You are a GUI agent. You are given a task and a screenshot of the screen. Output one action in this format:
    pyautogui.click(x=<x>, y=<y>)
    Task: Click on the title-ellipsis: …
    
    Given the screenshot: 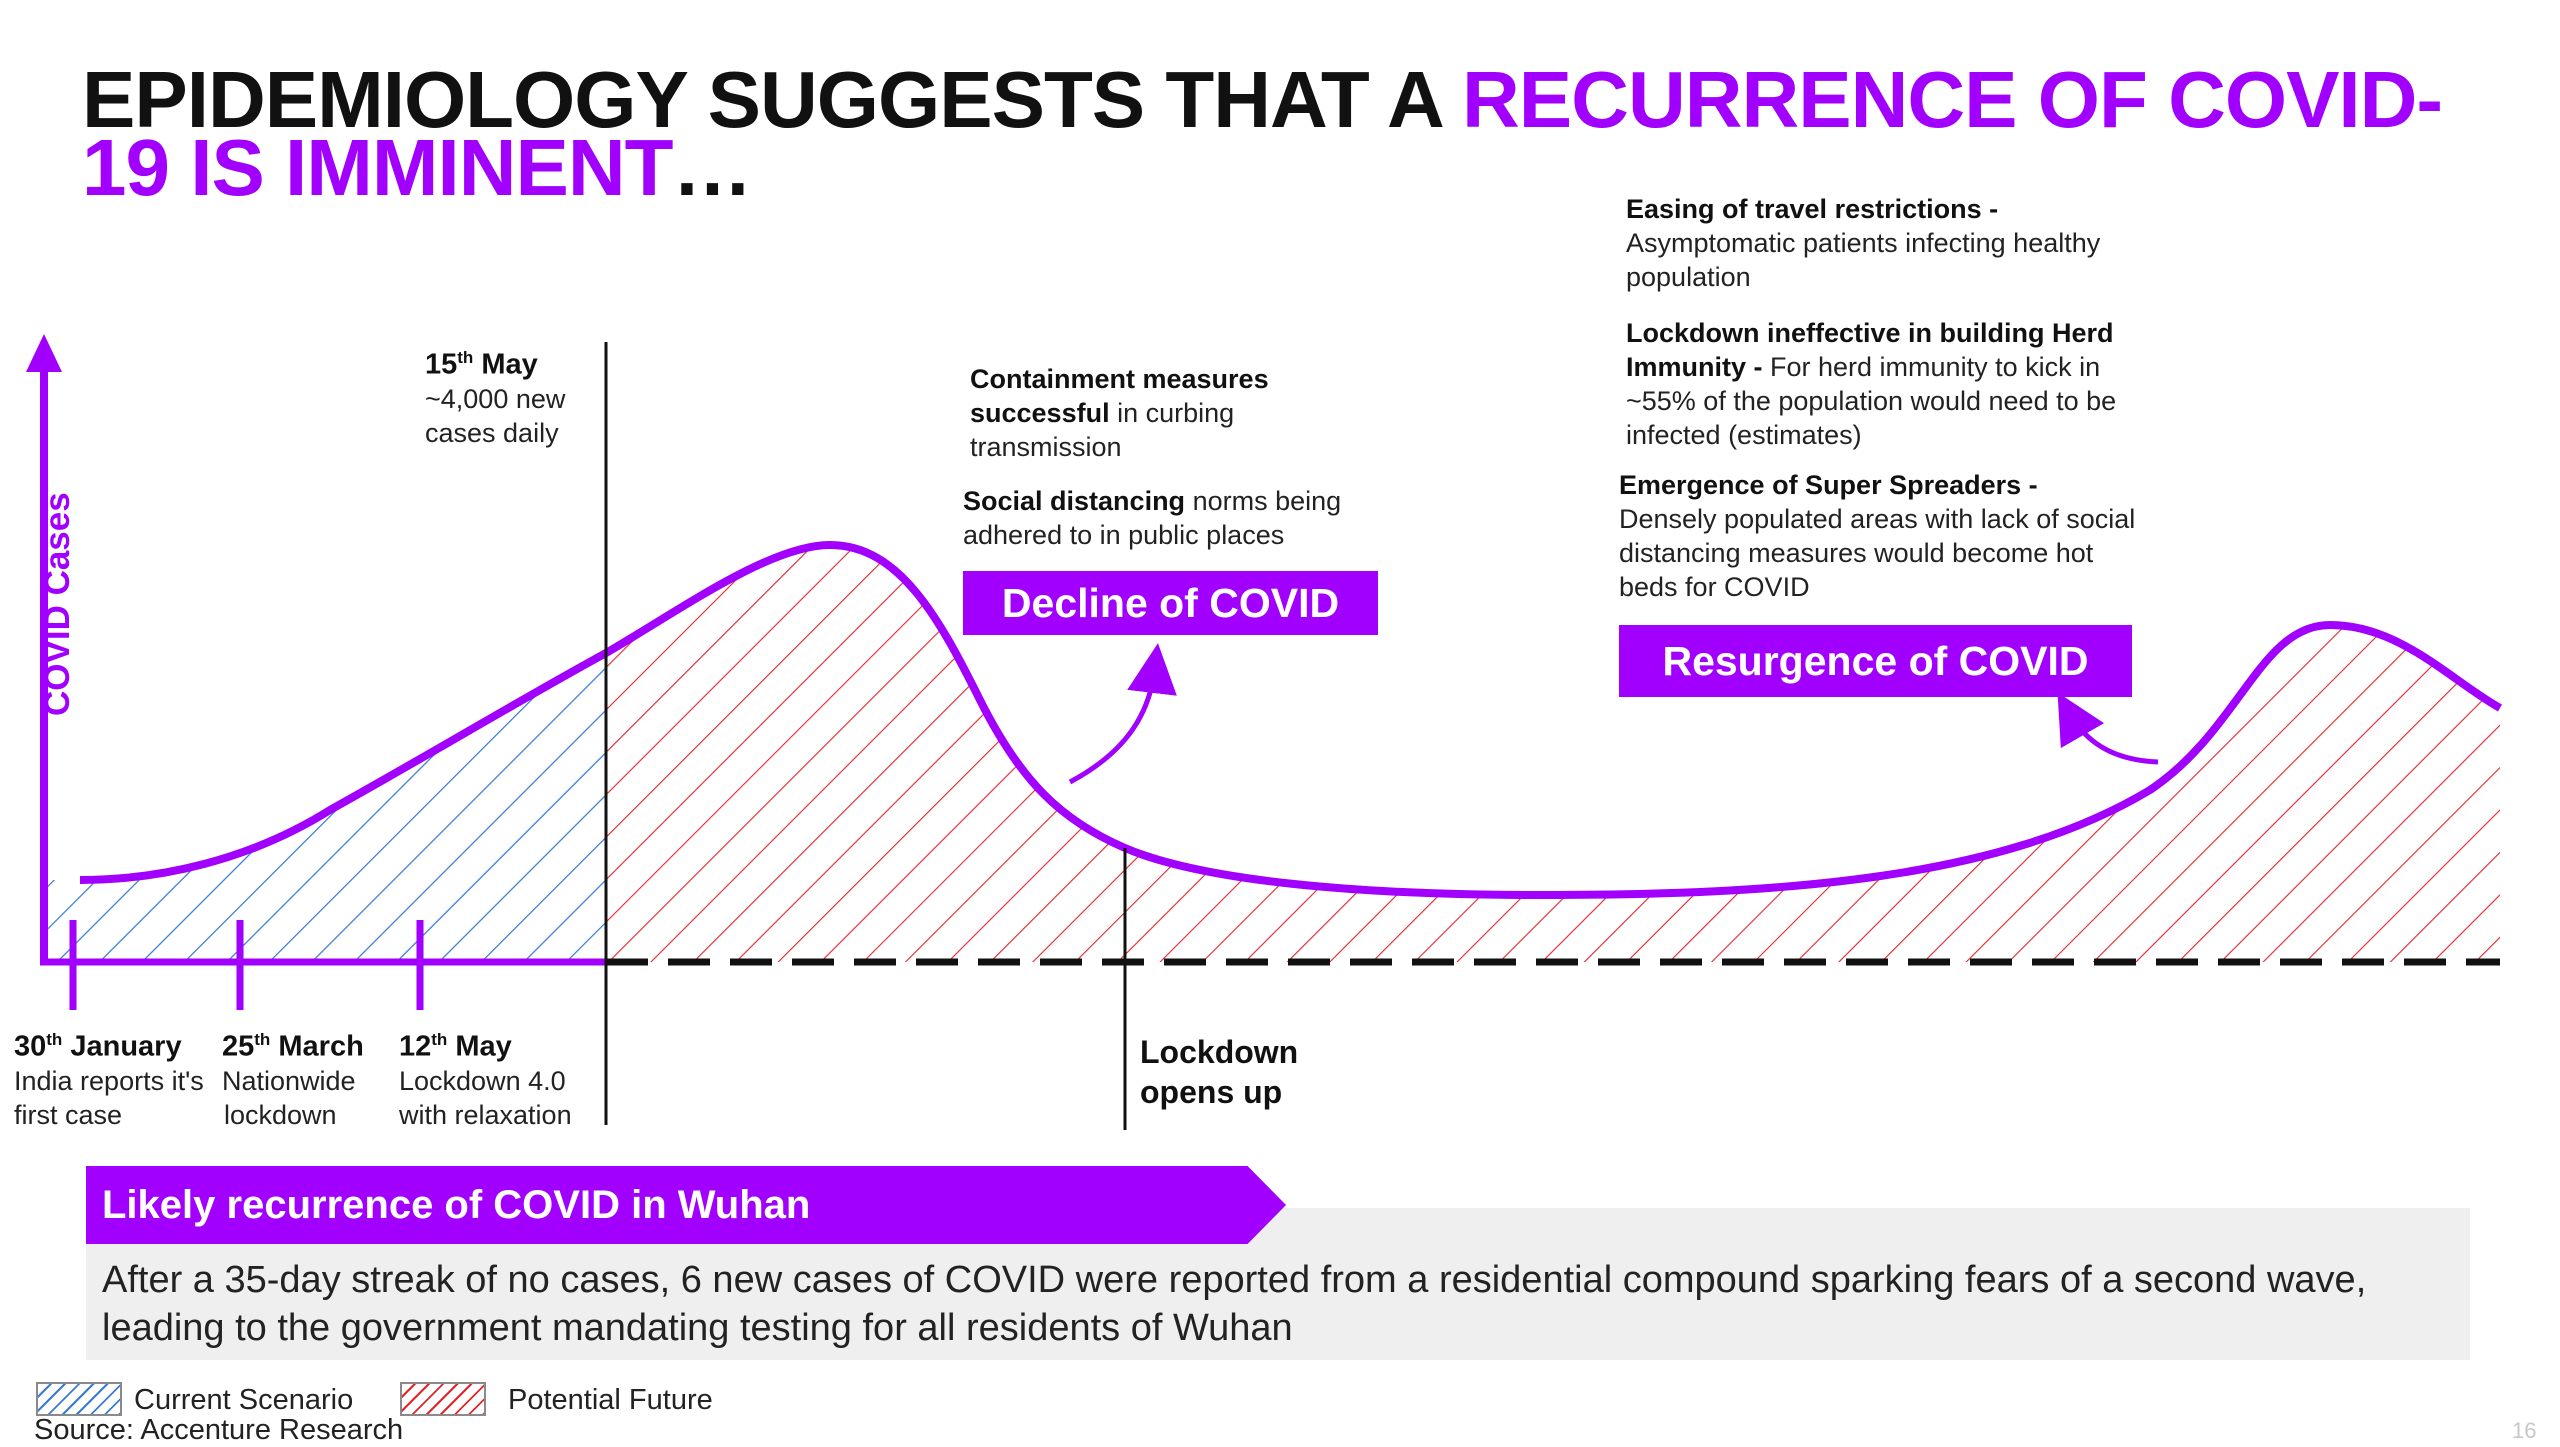 What is the action you would take?
    pyautogui.click(x=712, y=167)
    